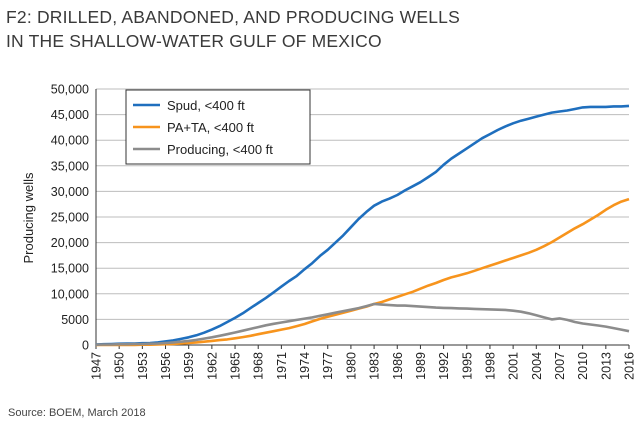  Describe the element at coordinates (398, 366) in the screenshot. I see `x-tick-label: 1986` at that location.